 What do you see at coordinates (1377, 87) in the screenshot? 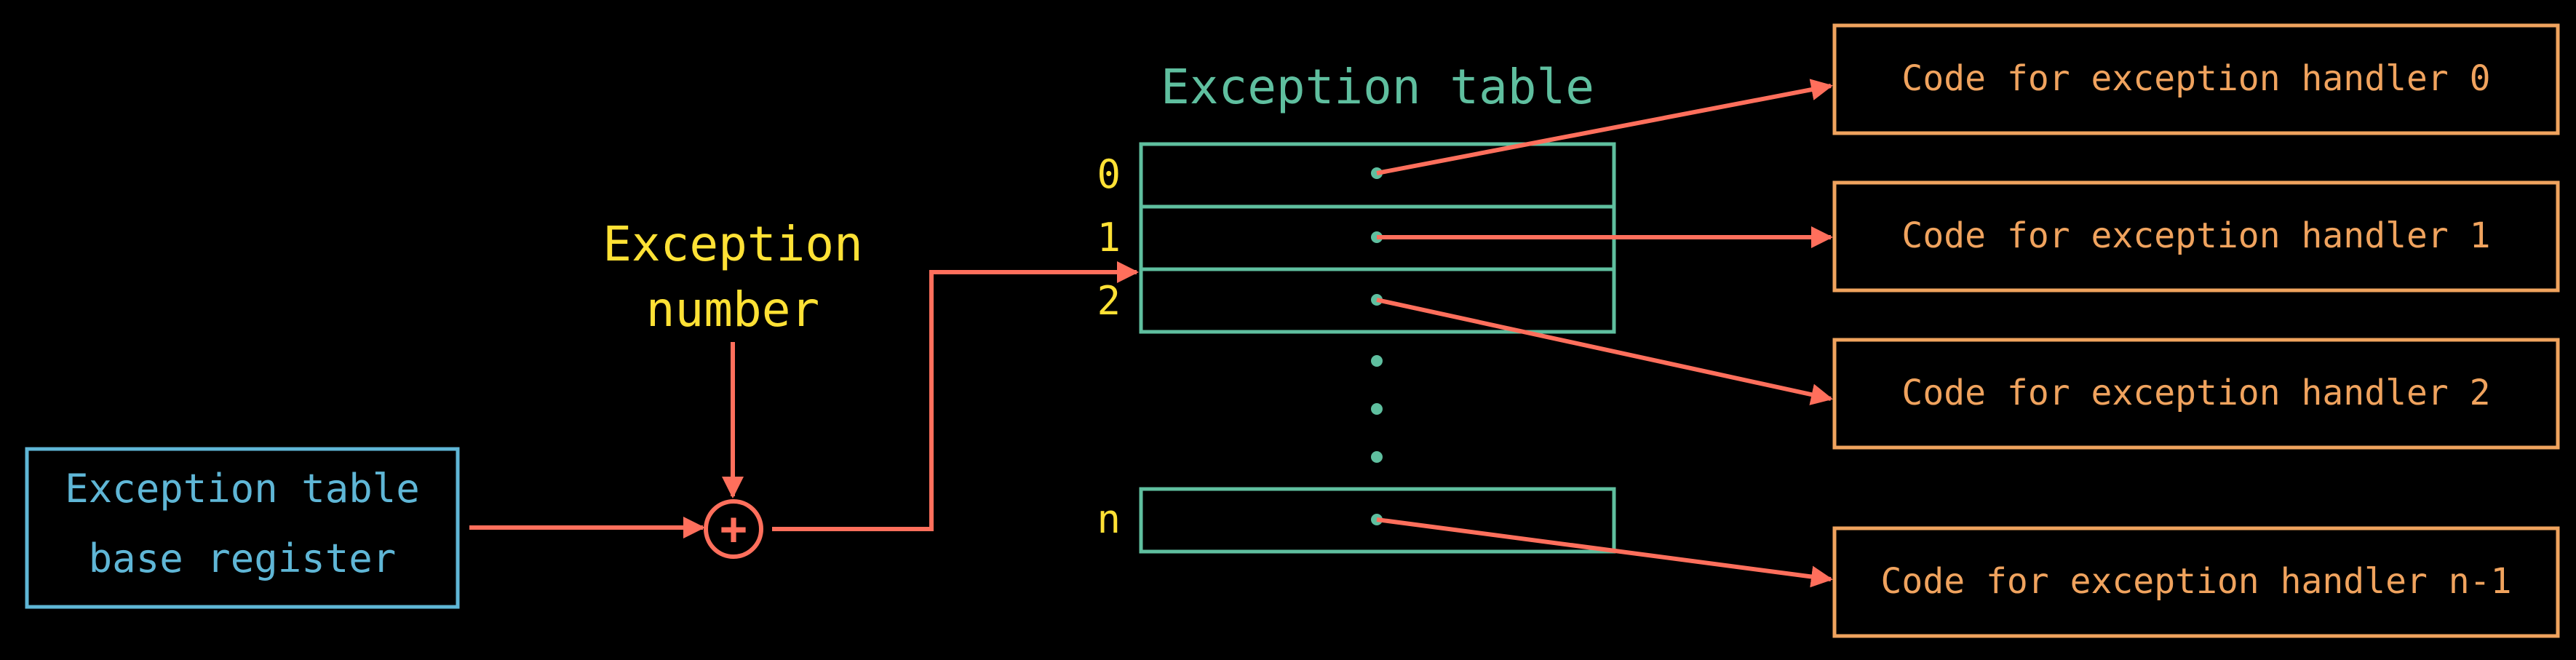
I see `exception-table-title: Exception table` at bounding box center [1377, 87].